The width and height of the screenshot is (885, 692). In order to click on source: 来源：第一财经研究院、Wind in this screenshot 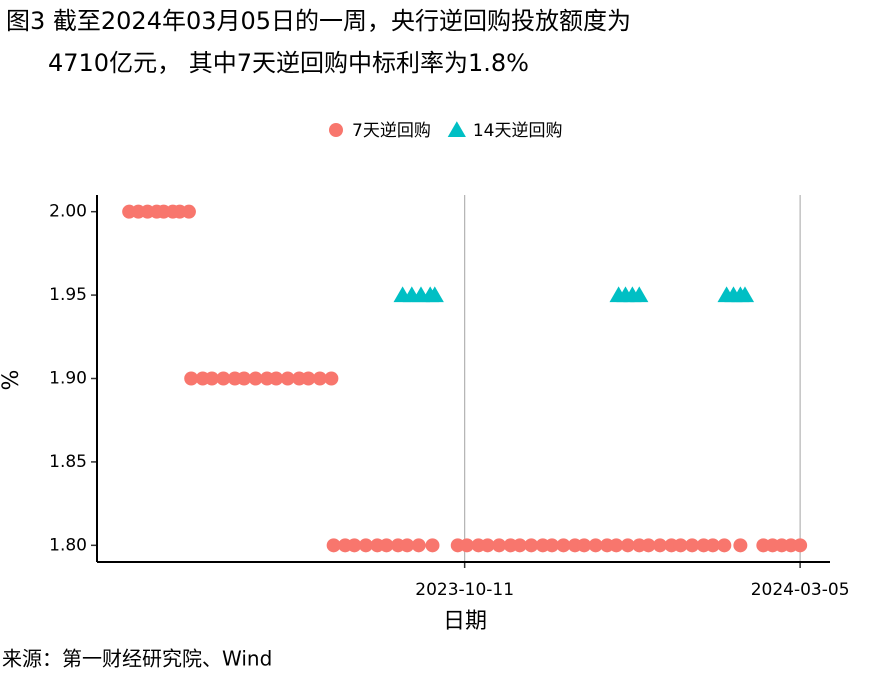, I will do `click(137, 659)`.